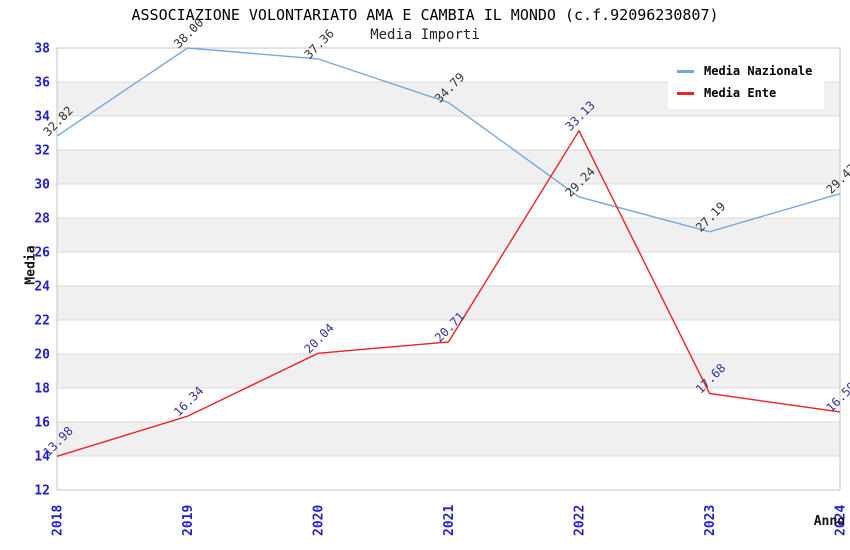  I want to click on x-tick-label: 2024, so click(841, 520).